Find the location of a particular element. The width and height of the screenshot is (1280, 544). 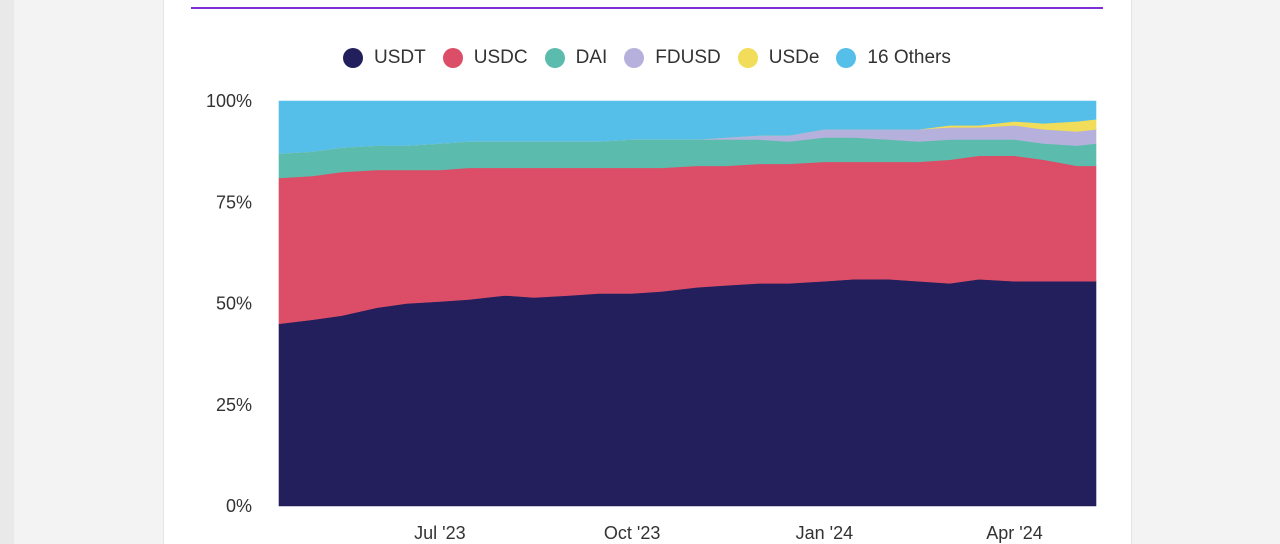

left-background-strip is located at coordinates (7, 272).